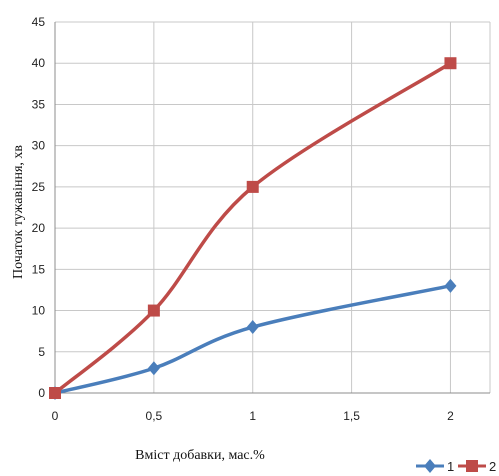 This screenshot has width=499, height=476. What do you see at coordinates (41, 393) in the screenshot?
I see `y-tick-label: 0` at bounding box center [41, 393].